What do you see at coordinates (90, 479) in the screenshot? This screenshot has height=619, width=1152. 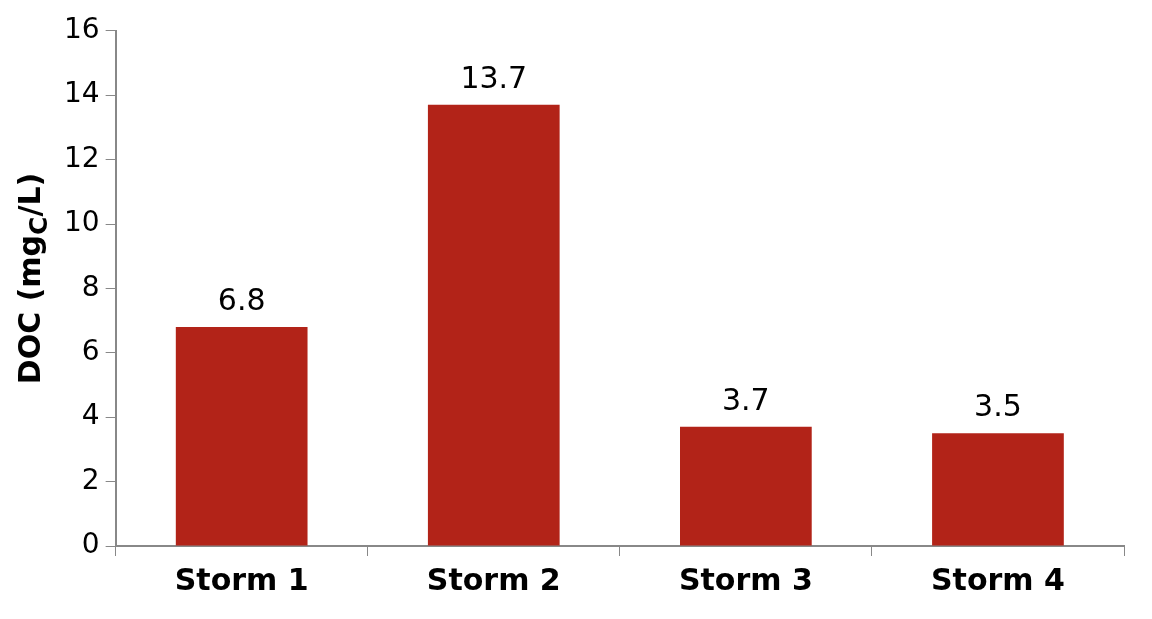 I see `y-tick-label: 2` at bounding box center [90, 479].